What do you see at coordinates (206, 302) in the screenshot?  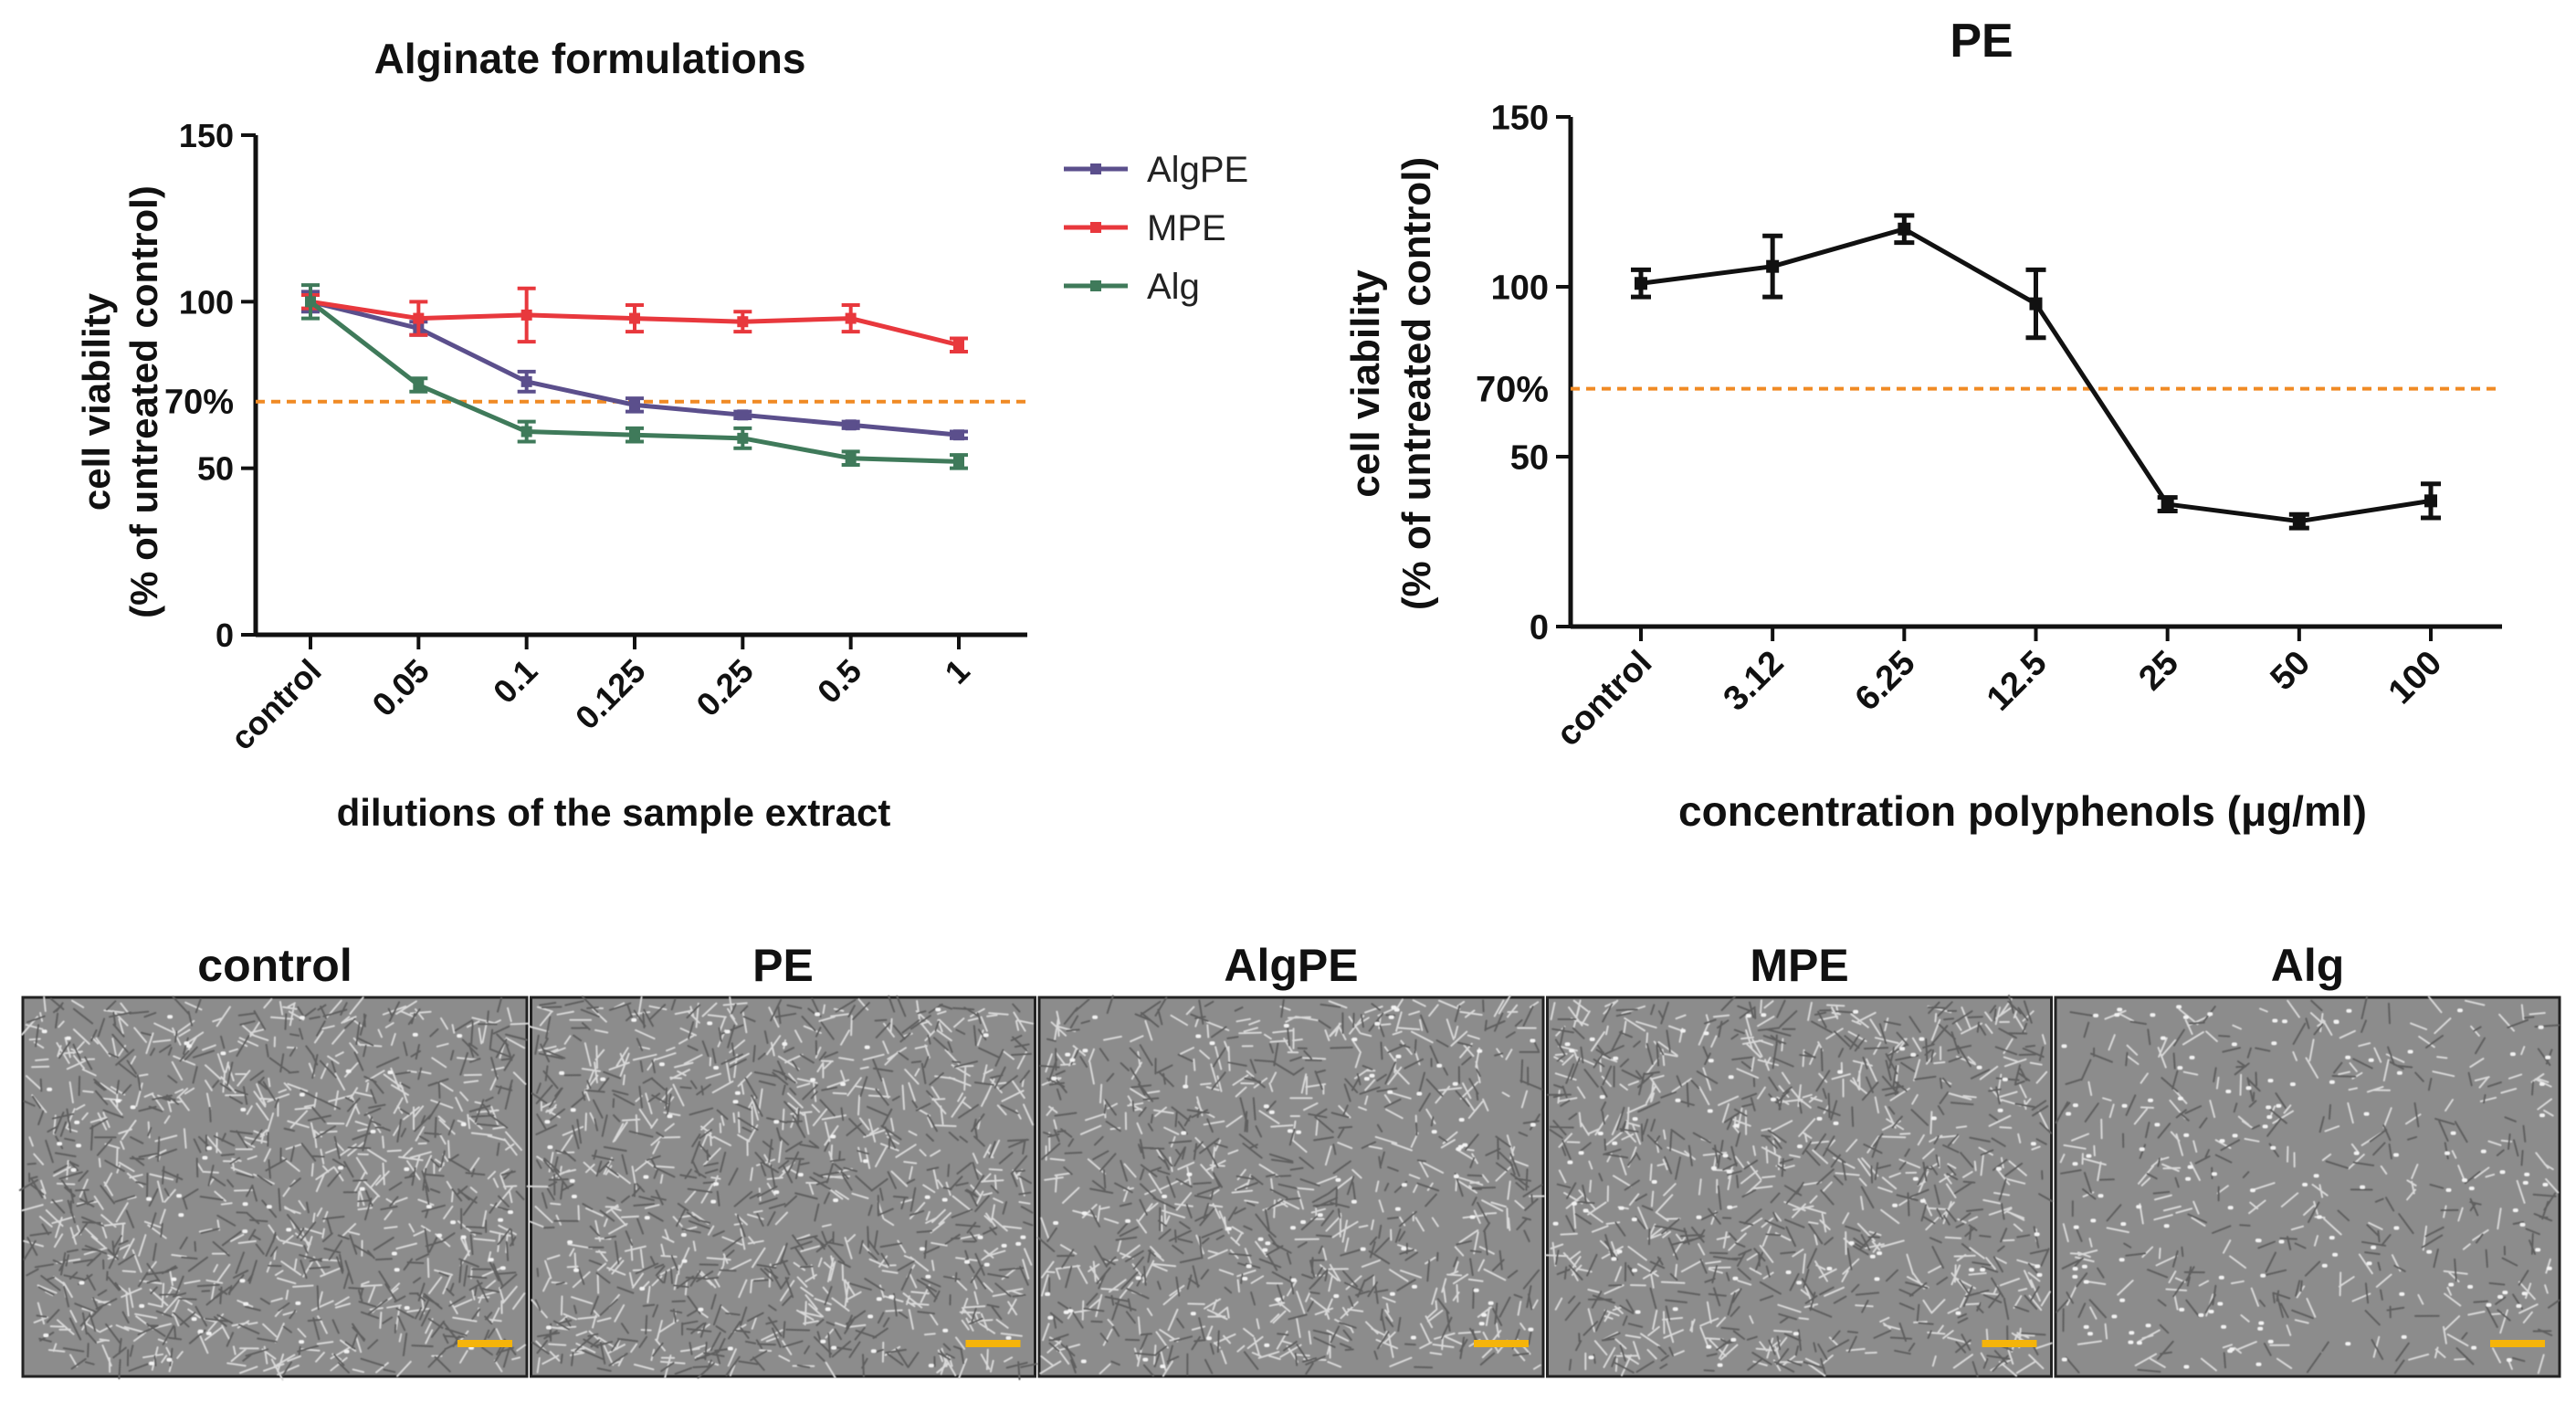 I see `alginate-y-tick-label: 100` at bounding box center [206, 302].